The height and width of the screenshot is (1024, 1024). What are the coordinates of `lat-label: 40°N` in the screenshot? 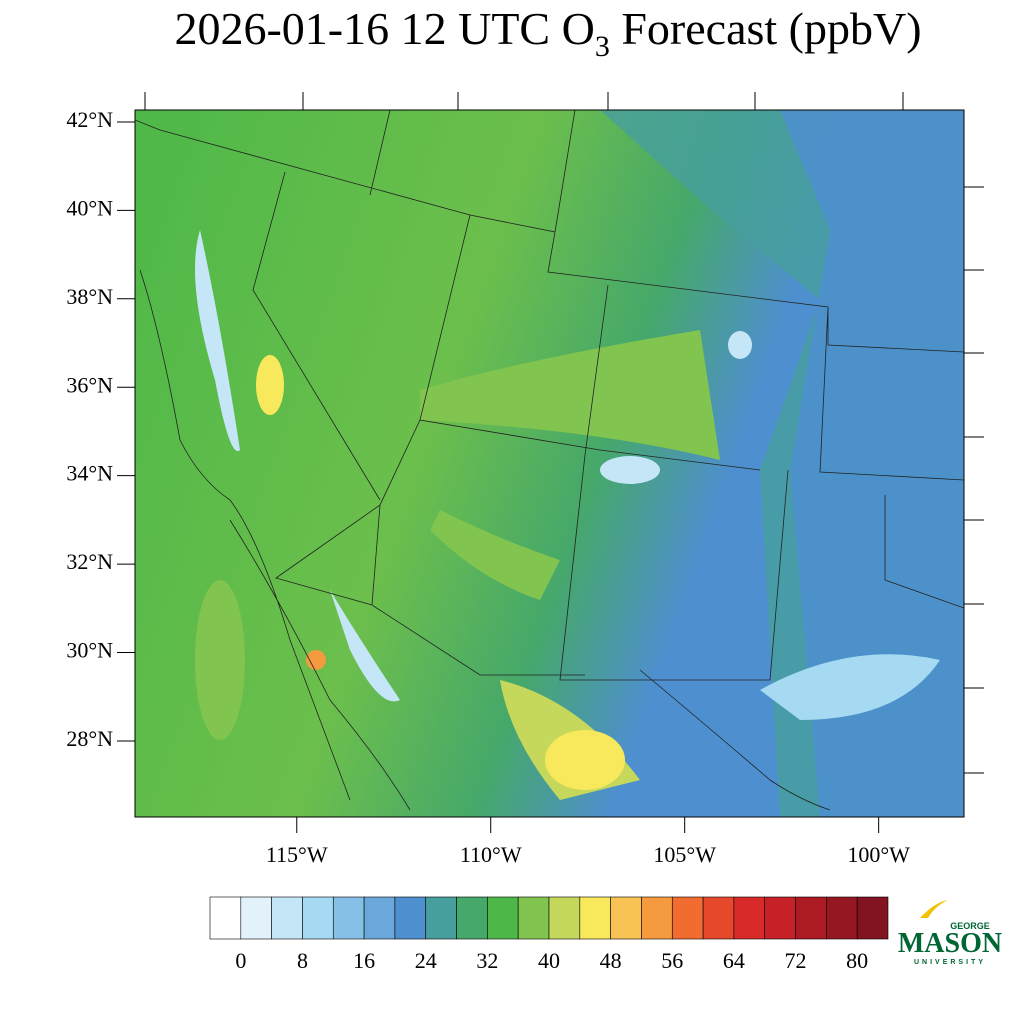 It's located at (89, 207).